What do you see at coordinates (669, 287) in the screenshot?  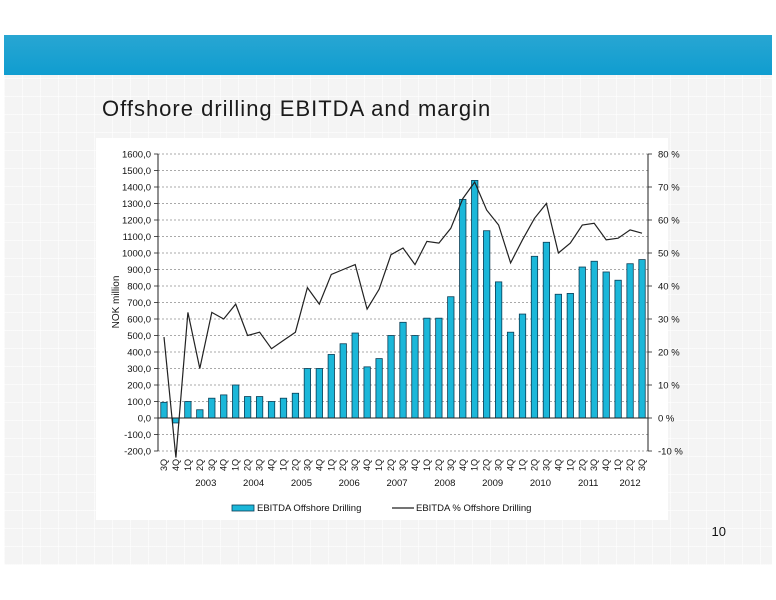 I see `y2-tick-label: 40 %` at bounding box center [669, 287].